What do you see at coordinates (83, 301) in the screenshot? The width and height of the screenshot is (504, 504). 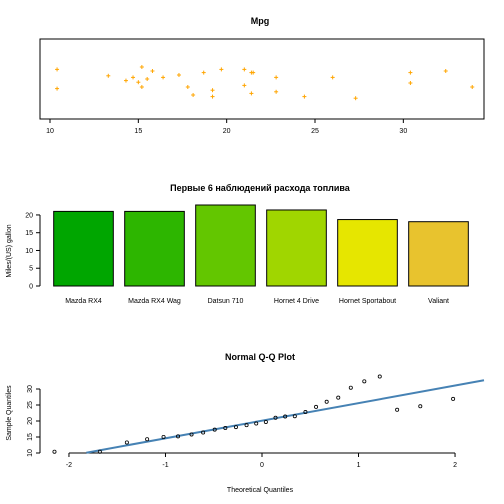 I see `category-label: Mazda RX4` at bounding box center [83, 301].